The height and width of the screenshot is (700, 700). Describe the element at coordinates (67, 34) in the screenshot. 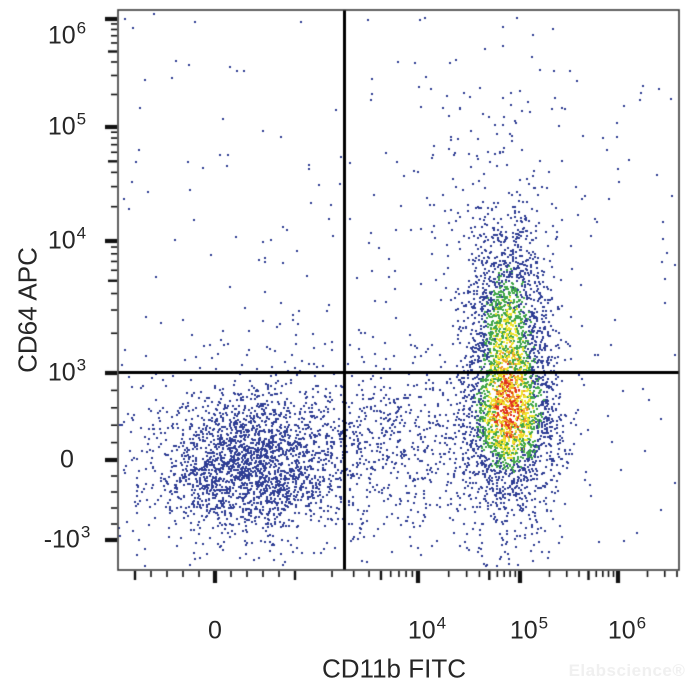

I see `y-tick-label: 10 6` at that location.